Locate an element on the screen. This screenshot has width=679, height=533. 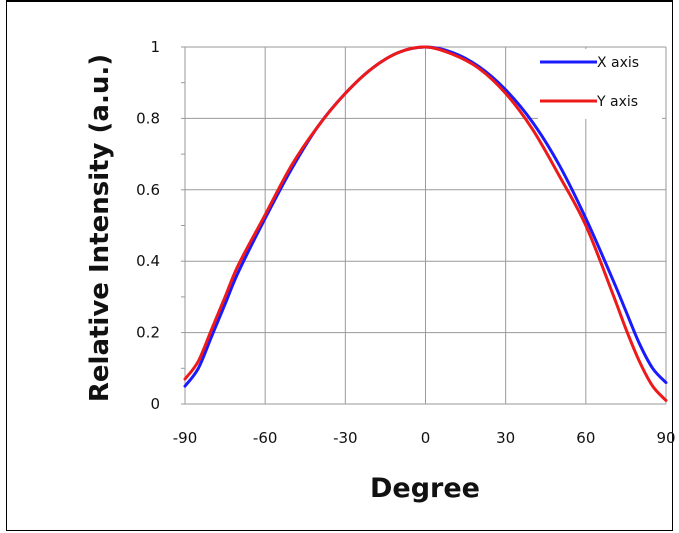
x-tick-label: -60 is located at coordinates (265, 438).